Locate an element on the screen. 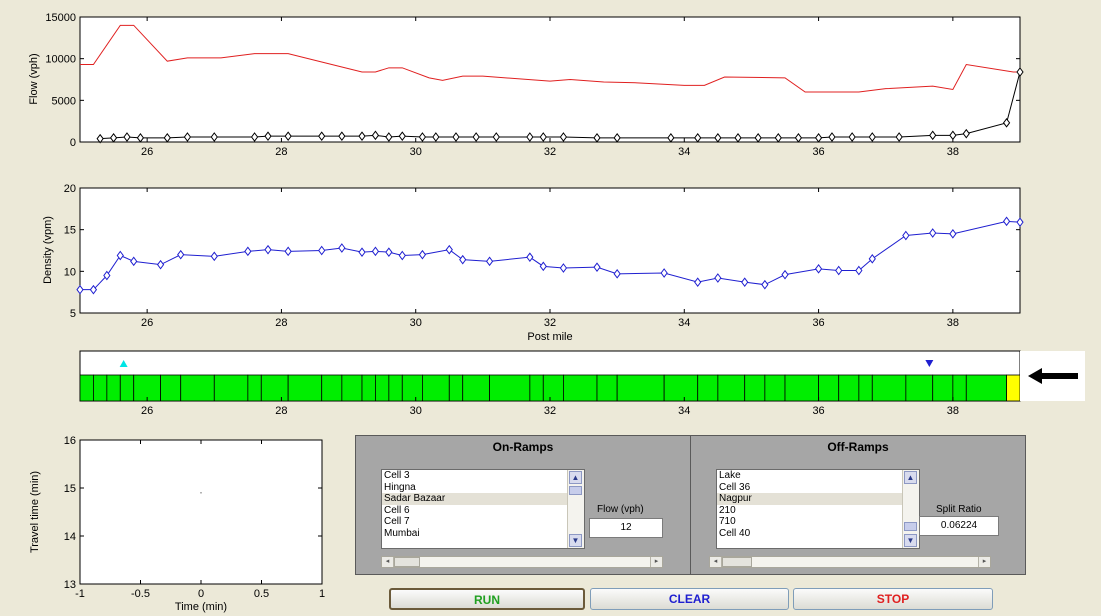  list-item: 710 is located at coordinates (727, 521).